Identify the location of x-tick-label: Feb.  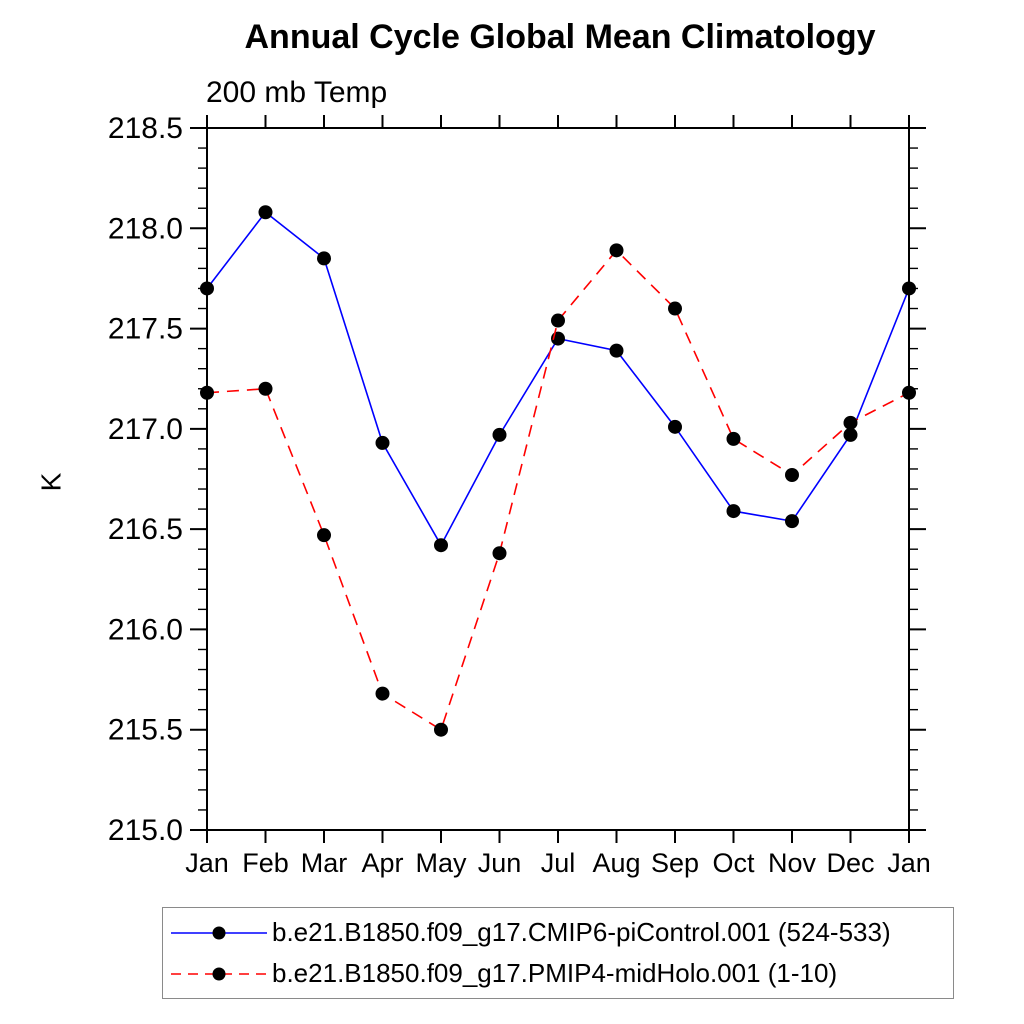
(265, 863).